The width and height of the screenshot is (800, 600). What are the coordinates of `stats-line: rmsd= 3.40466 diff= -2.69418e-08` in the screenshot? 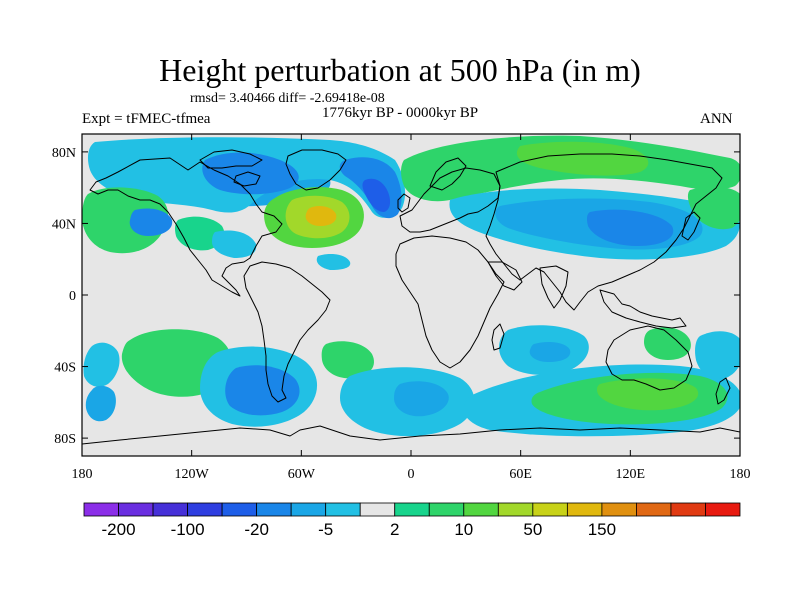 It's located at (287, 98).